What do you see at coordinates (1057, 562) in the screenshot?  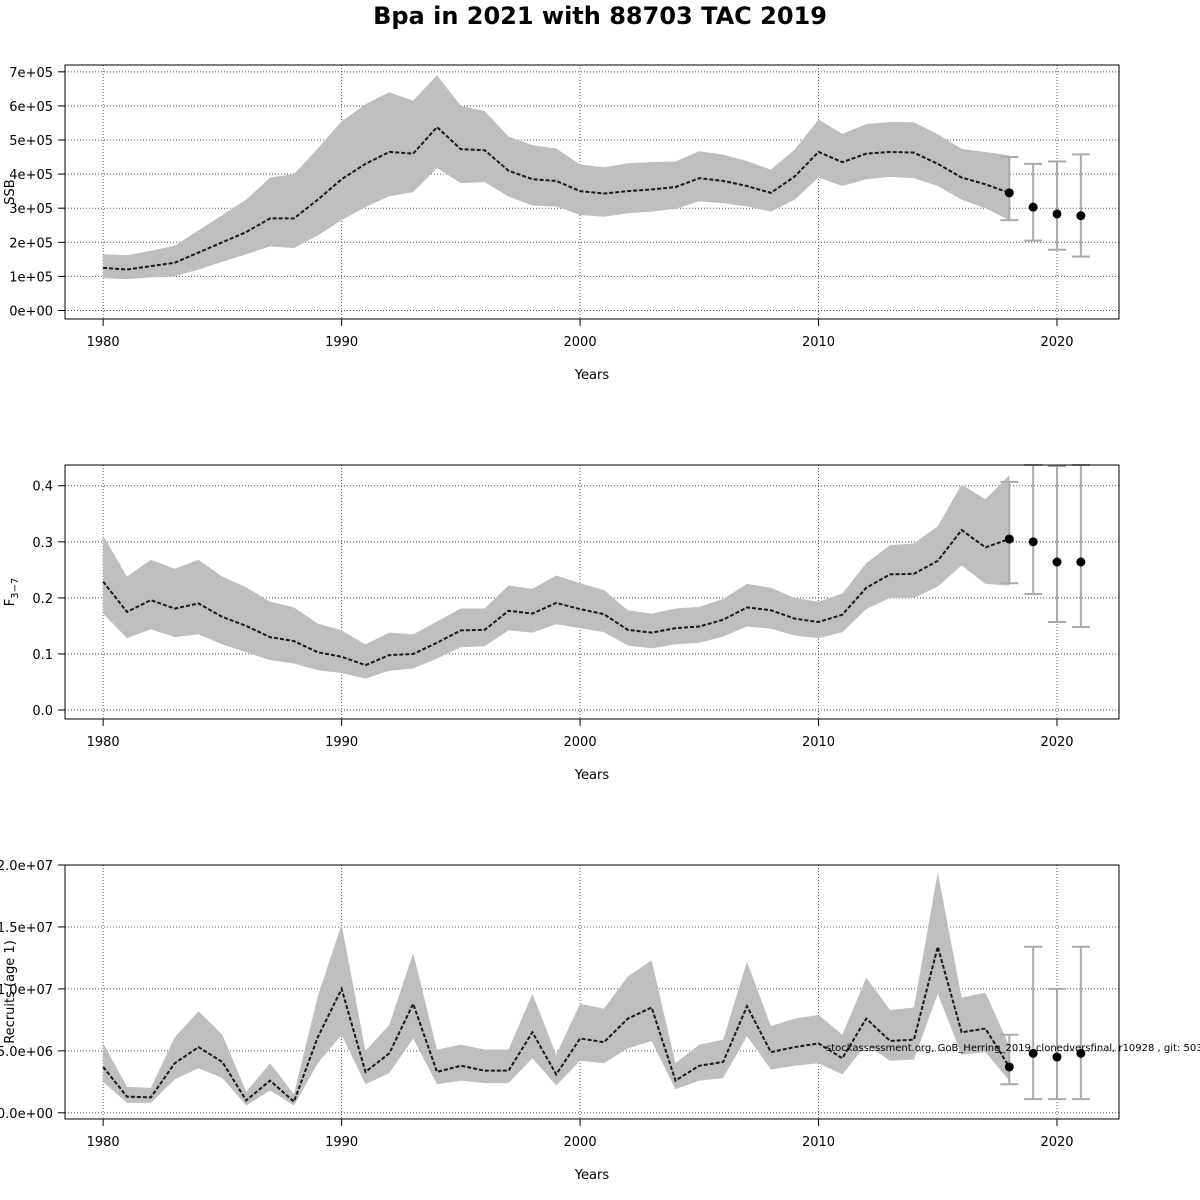 I see `f-forecast-point-2020` at bounding box center [1057, 562].